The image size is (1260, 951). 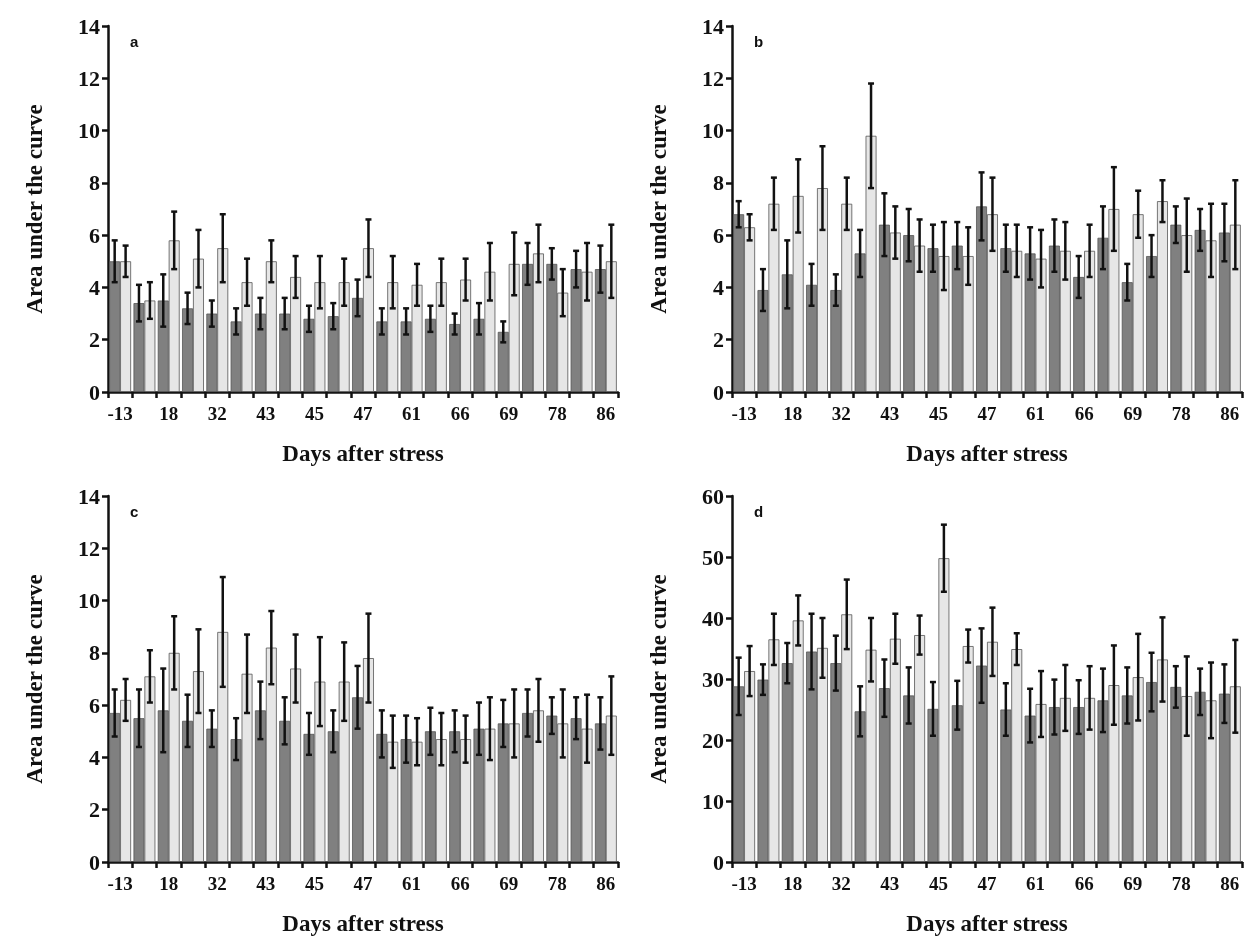 I want to click on annotation: b, so click(x=759, y=41).